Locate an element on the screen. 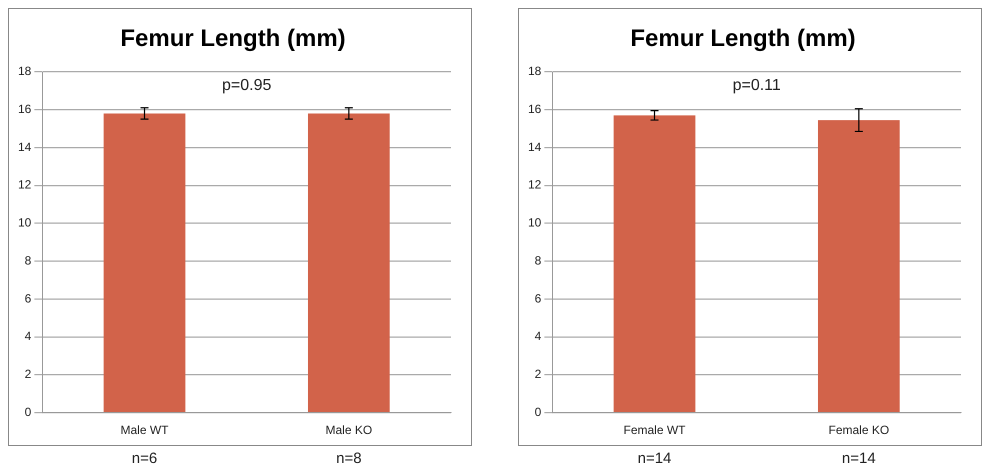  text: n=6 is located at coordinates (145, 458).